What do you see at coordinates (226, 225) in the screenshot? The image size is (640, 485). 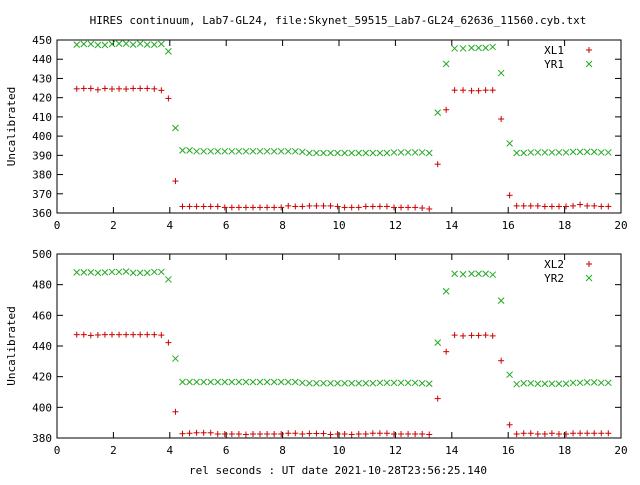 I see `x-tick-label: 6` at bounding box center [226, 225].